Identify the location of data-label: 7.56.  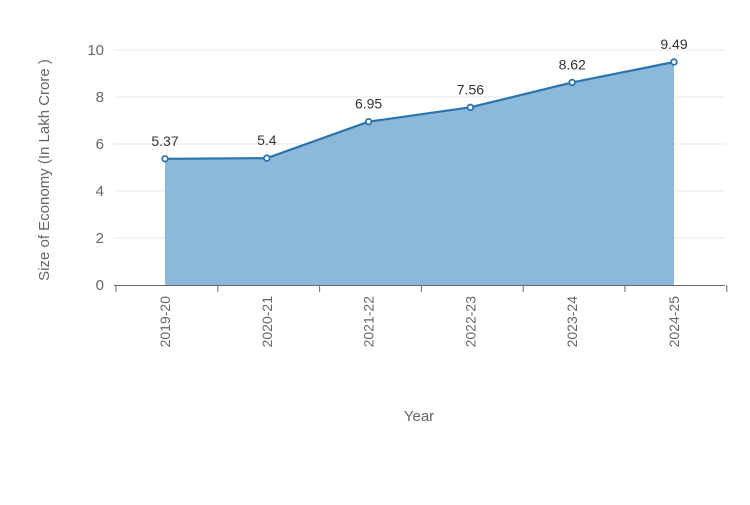
(470, 89).